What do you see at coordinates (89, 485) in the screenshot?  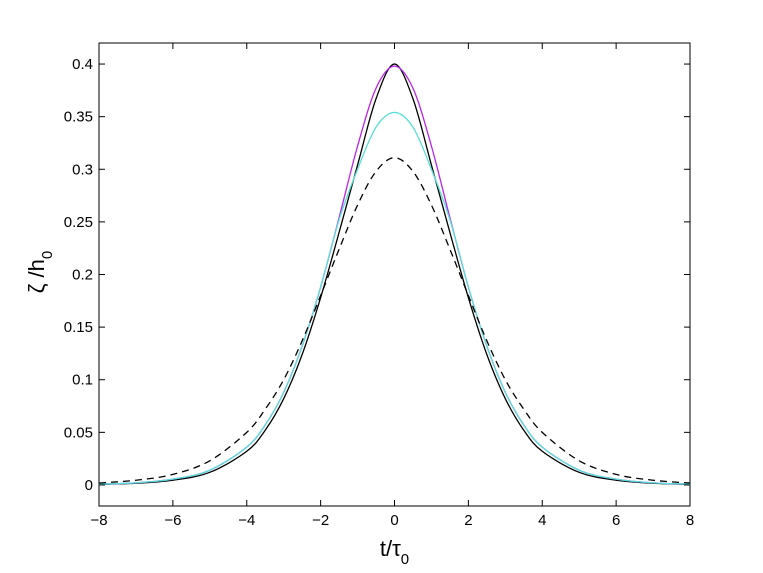 I see `y-tick-label: 0` at bounding box center [89, 485].